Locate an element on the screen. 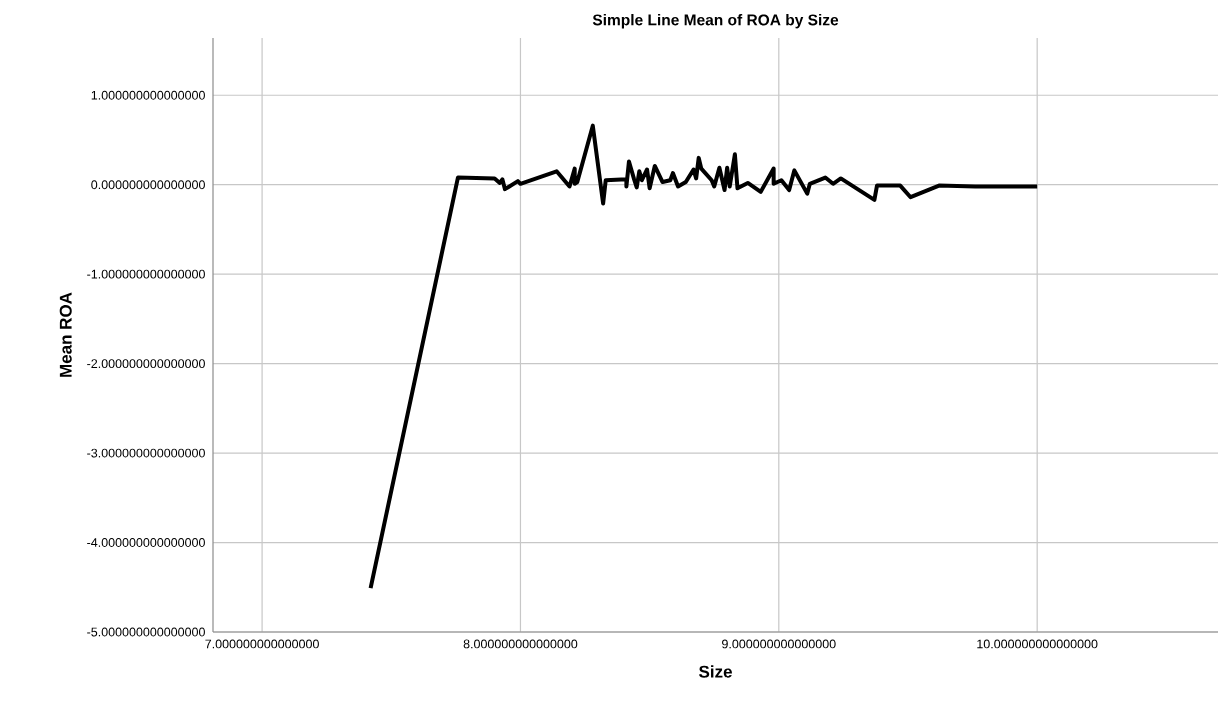 The image size is (1221, 711). x-axis-title: Size is located at coordinates (715, 671).